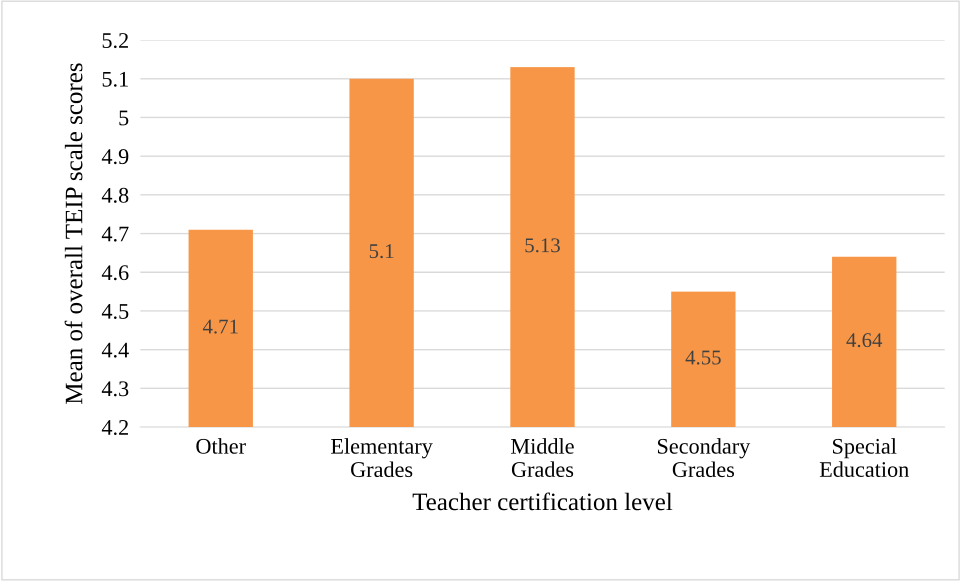 Image resolution: width=961 pixels, height=581 pixels. What do you see at coordinates (220, 327) in the screenshot?
I see `data-label: 4.71` at bounding box center [220, 327].